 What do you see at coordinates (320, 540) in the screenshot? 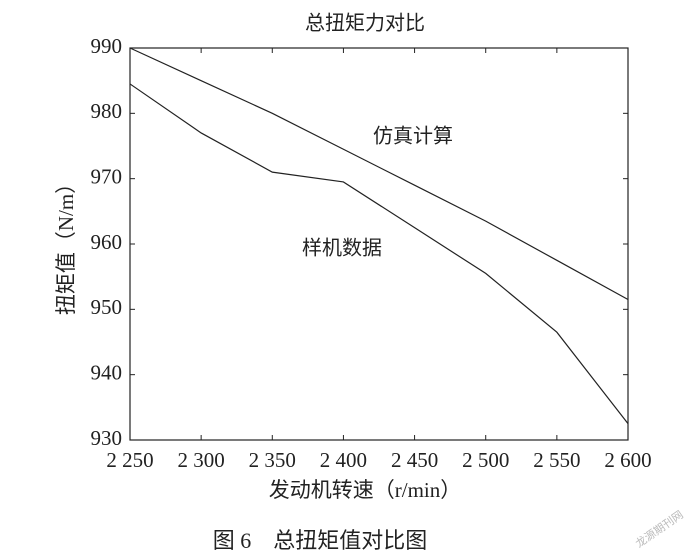
I see `caption: 图 6 总扭矩值对比图` at bounding box center [320, 540].